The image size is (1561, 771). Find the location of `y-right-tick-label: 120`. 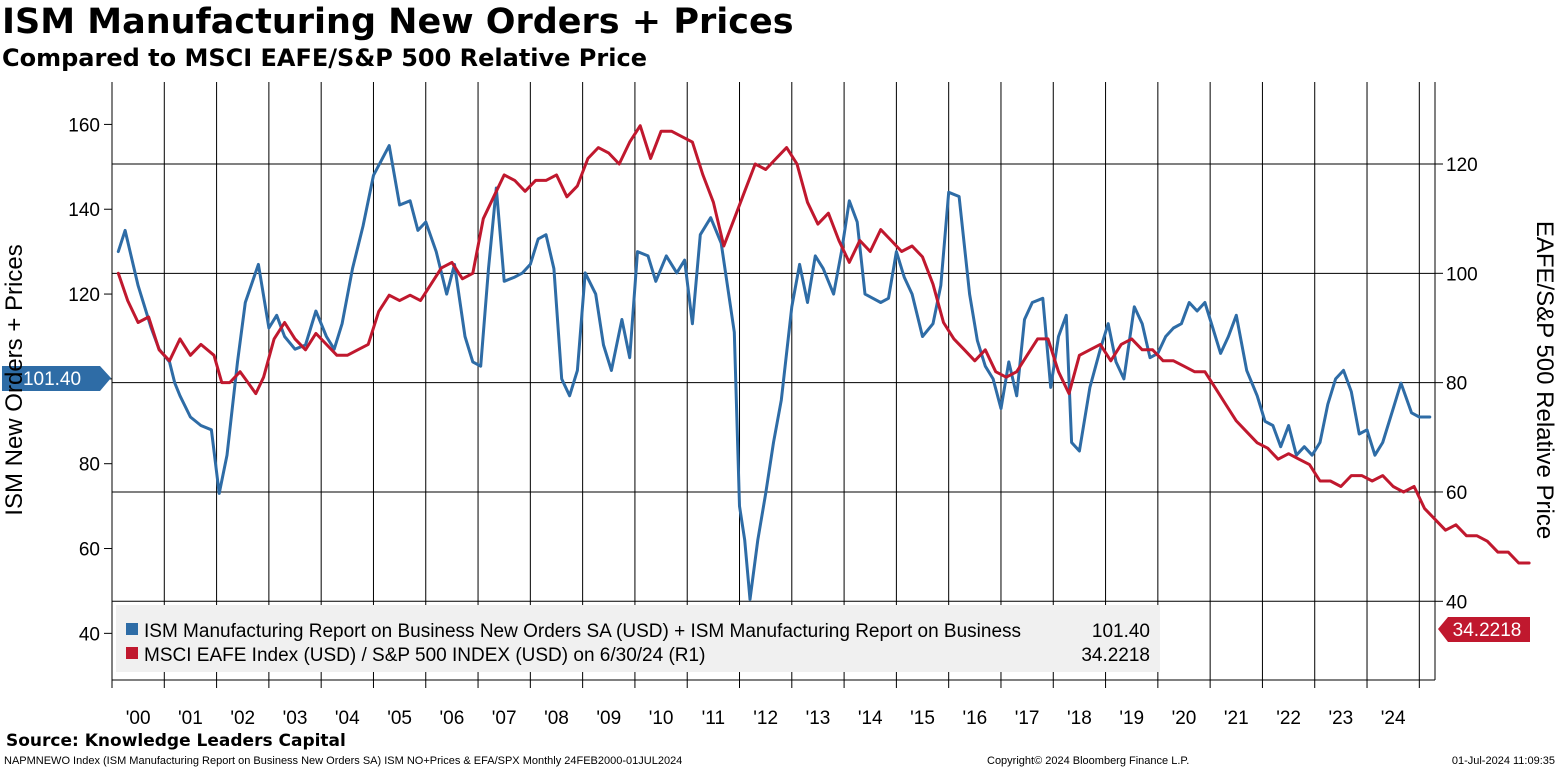

y-right-tick-label: 120 is located at coordinates (1462, 165).